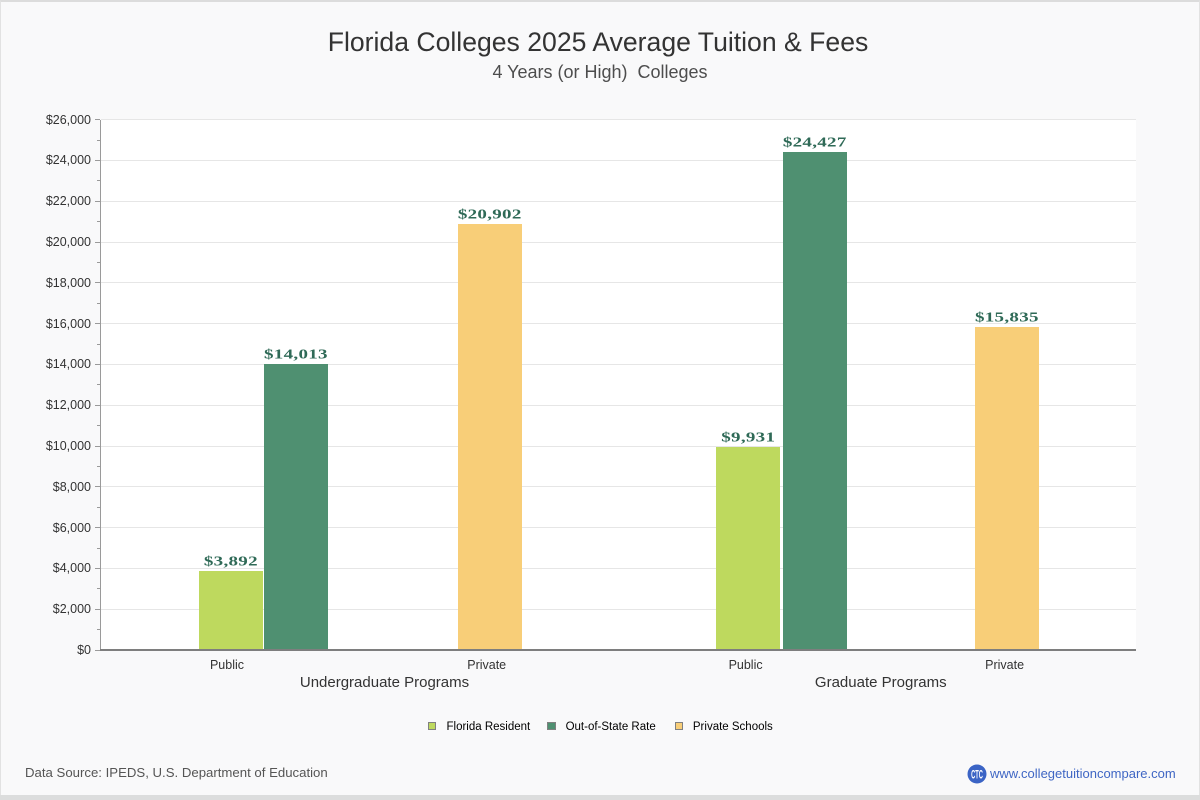 Image resolution: width=1200 pixels, height=800 pixels. I want to click on svg-text: CTC, so click(977, 774).